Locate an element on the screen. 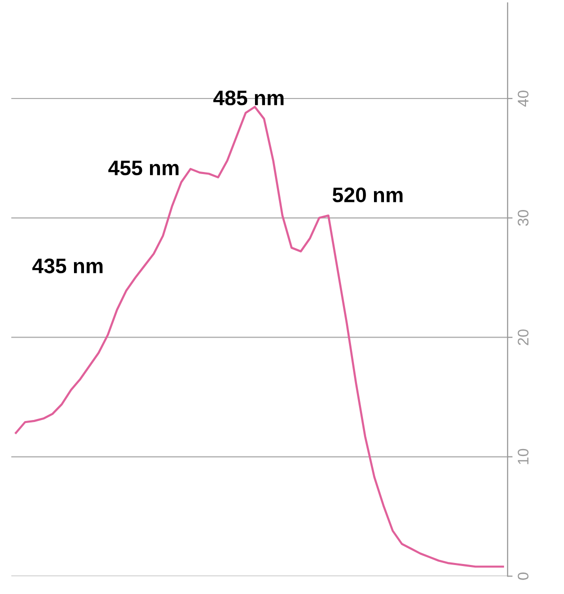 Image resolution: width=564 pixels, height=594 pixels. y-tick-label: 10 is located at coordinates (523, 456).